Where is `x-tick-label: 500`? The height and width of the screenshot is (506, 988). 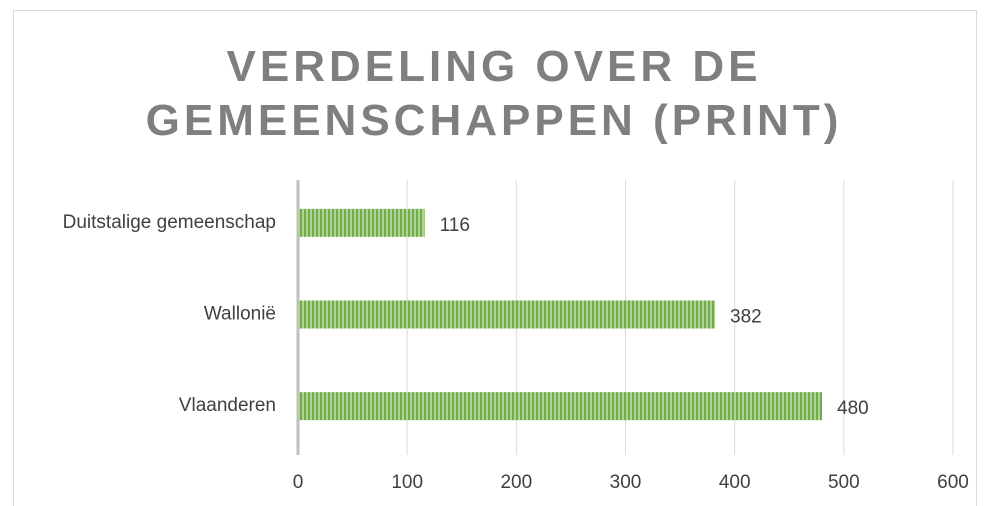 x-tick-label: 500 is located at coordinates (844, 482).